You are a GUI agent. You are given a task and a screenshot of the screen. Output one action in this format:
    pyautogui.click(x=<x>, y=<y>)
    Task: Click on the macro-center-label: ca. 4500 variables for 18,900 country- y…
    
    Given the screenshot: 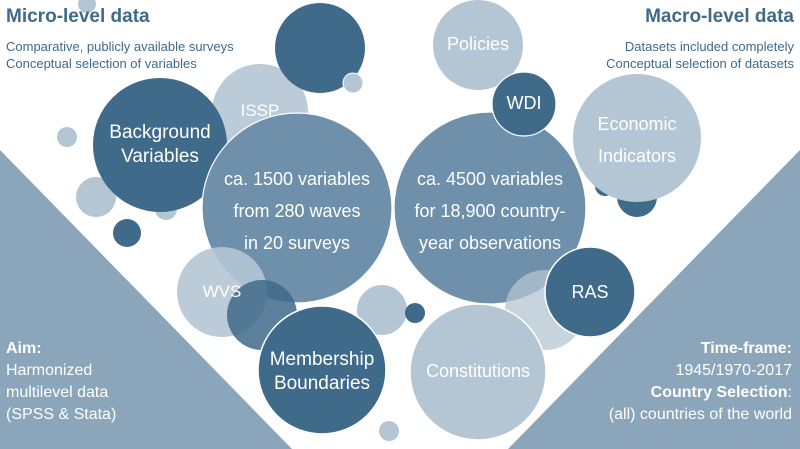 What is the action you would take?
    pyautogui.click(x=490, y=211)
    